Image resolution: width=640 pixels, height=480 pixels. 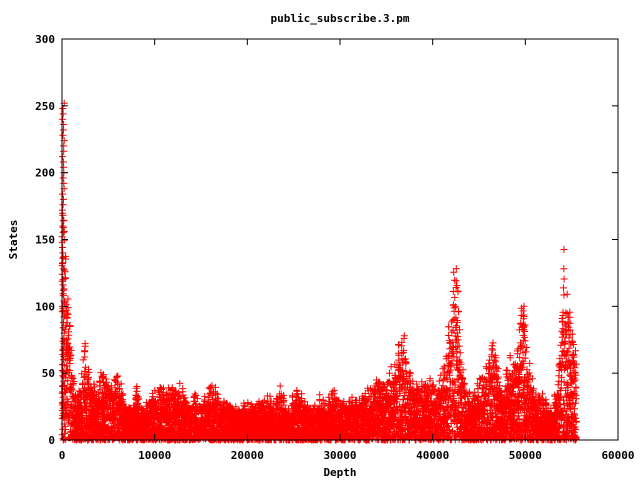 I want to click on x-tick-label: 30000, so click(x=339, y=455).